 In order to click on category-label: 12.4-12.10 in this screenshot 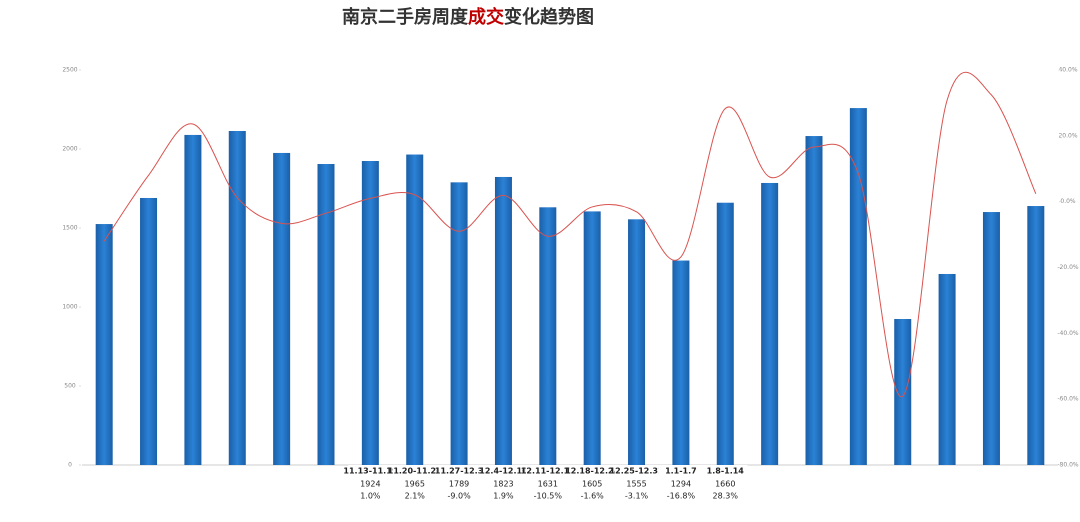, I will do `click(503, 471)`.